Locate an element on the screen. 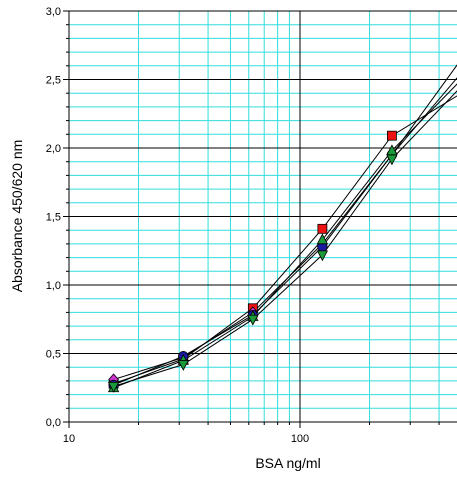 Image resolution: width=457 pixels, height=477 pixels. y-tick-label: 0,5 is located at coordinates (53, 355).